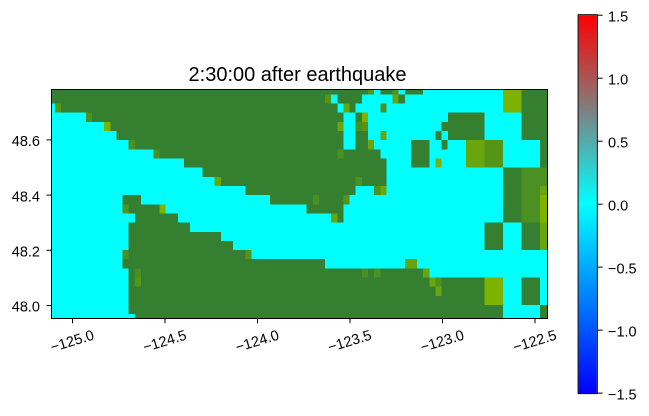  I want to click on svg-text: 1.0, so click(618, 81).